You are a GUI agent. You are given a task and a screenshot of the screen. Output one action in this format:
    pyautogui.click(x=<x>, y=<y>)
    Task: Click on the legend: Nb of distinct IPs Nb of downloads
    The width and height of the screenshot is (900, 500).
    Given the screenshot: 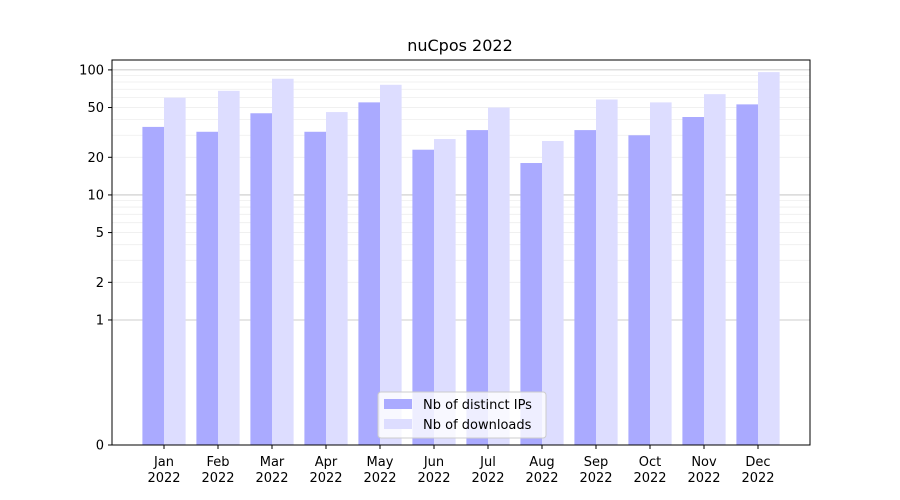 What is the action you would take?
    pyautogui.click(x=462, y=415)
    